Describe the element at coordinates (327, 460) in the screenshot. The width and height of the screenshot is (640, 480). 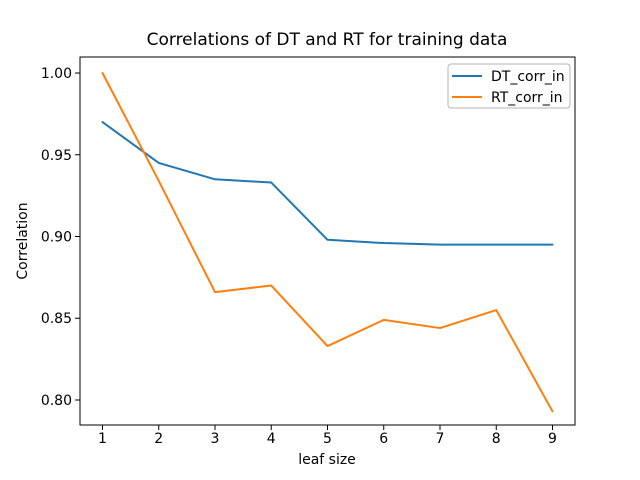
I see `x-axis-label: leaf size` at that location.